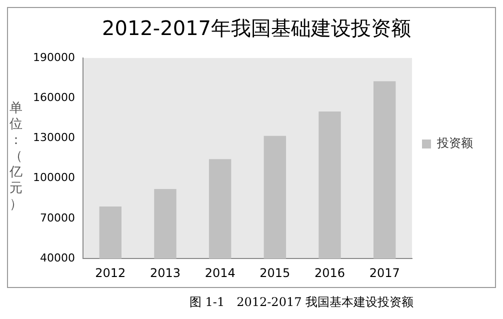 Image resolution: width=503 pixels, height=319 pixels. What do you see at coordinates (454, 143) in the screenshot?
I see `legend-label: 投资额` at bounding box center [454, 143].